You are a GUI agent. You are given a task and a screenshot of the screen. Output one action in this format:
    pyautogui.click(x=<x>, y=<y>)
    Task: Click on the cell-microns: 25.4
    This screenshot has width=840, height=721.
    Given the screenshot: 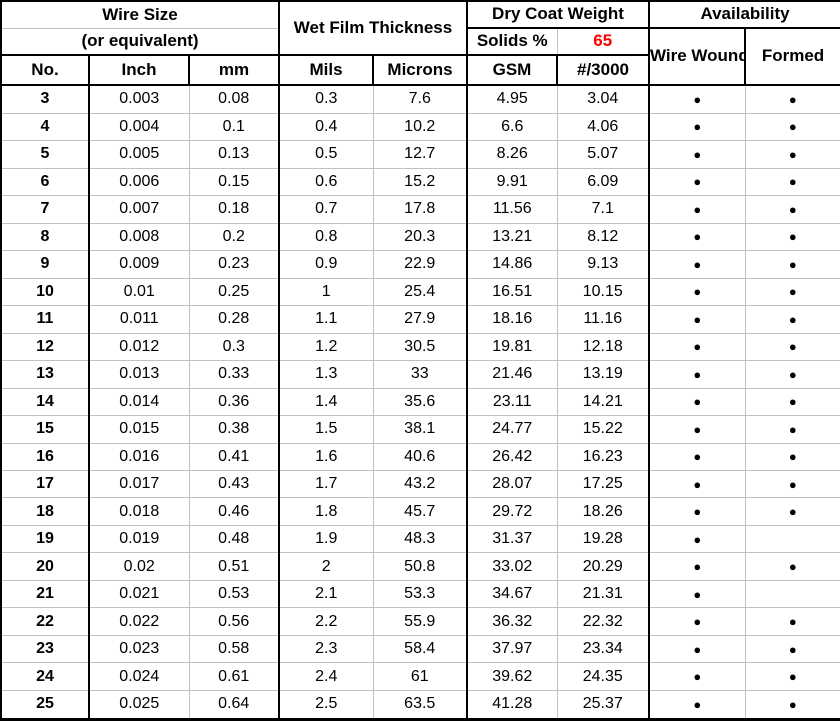 What is the action you would take?
    pyautogui.click(x=420, y=292)
    